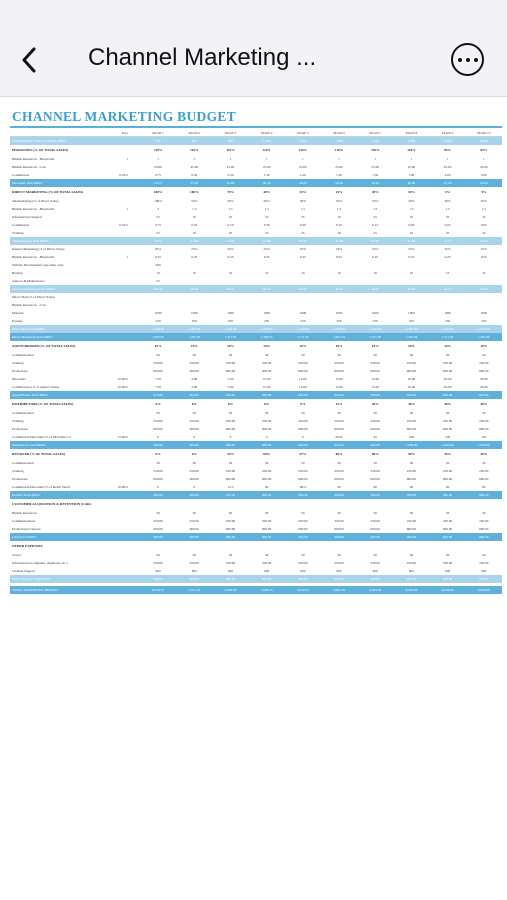 The width and height of the screenshot is (507, 900). What do you see at coordinates (411, 445) in the screenshot?
I see `table-cell: 1,008.00` at bounding box center [411, 445].